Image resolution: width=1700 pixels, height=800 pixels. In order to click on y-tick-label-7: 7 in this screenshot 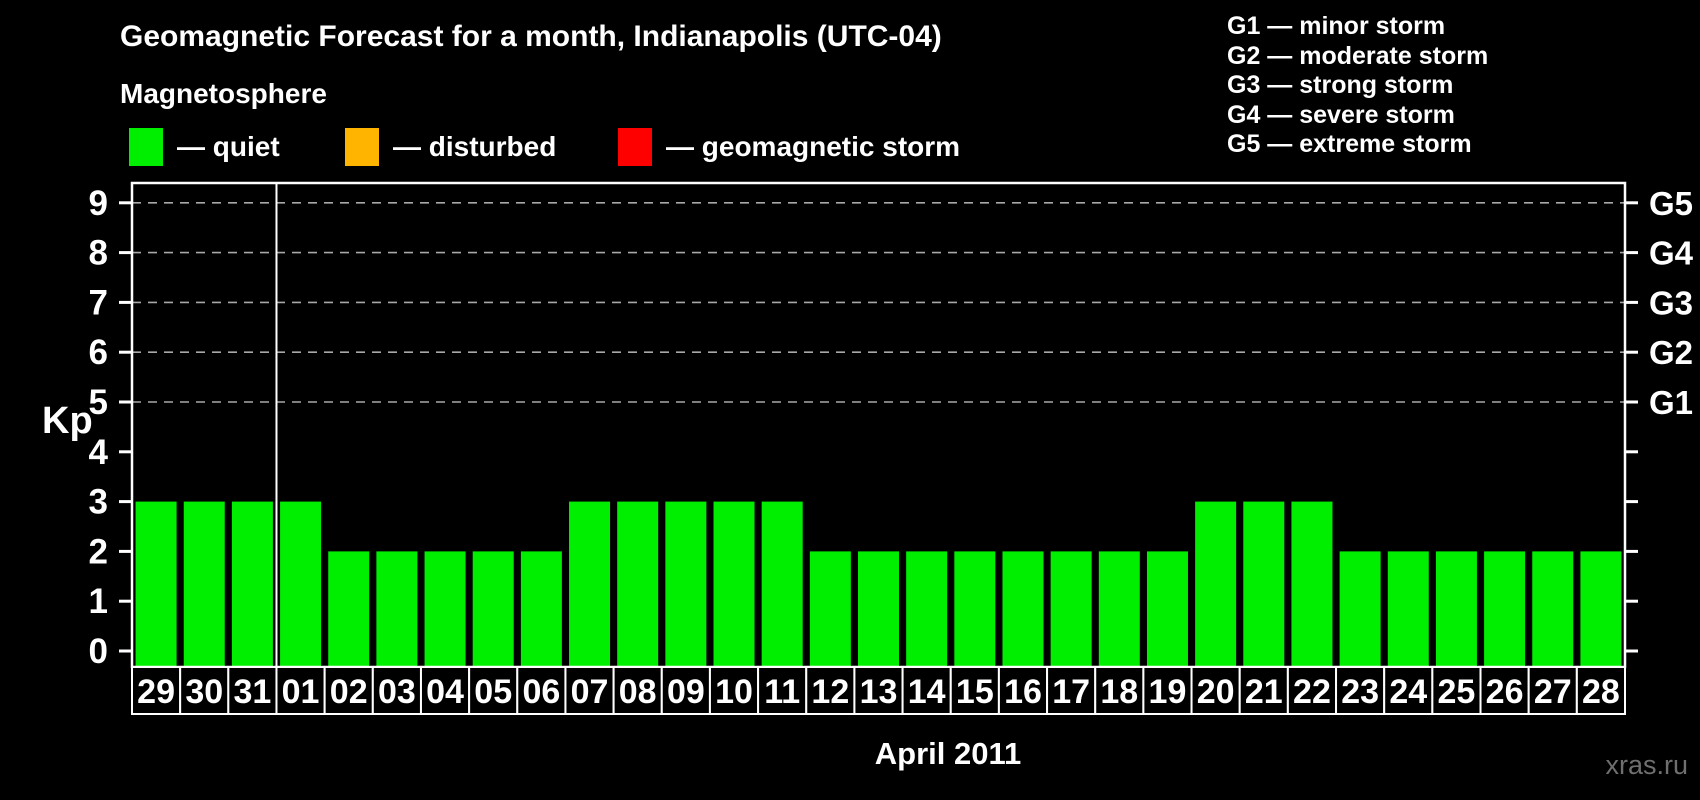, I will do `click(98, 302)`.